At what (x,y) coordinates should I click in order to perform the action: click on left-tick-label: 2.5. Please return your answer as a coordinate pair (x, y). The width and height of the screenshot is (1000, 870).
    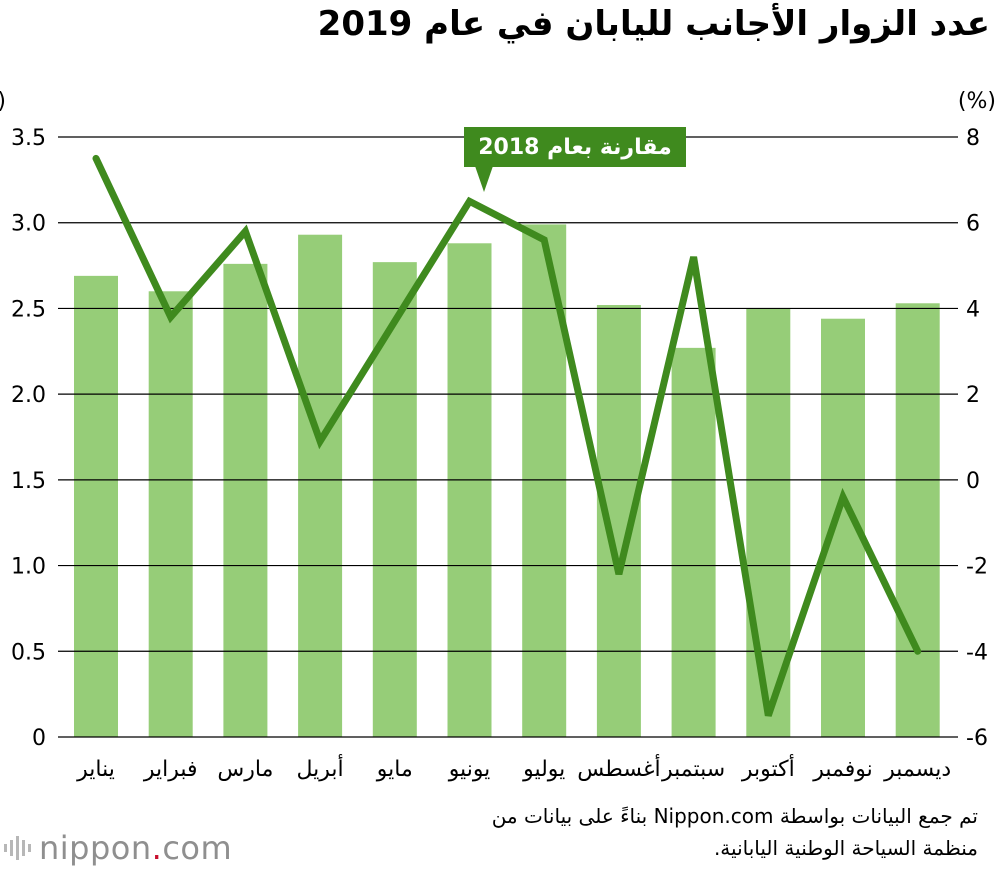
    Looking at the image, I should click on (28, 309).